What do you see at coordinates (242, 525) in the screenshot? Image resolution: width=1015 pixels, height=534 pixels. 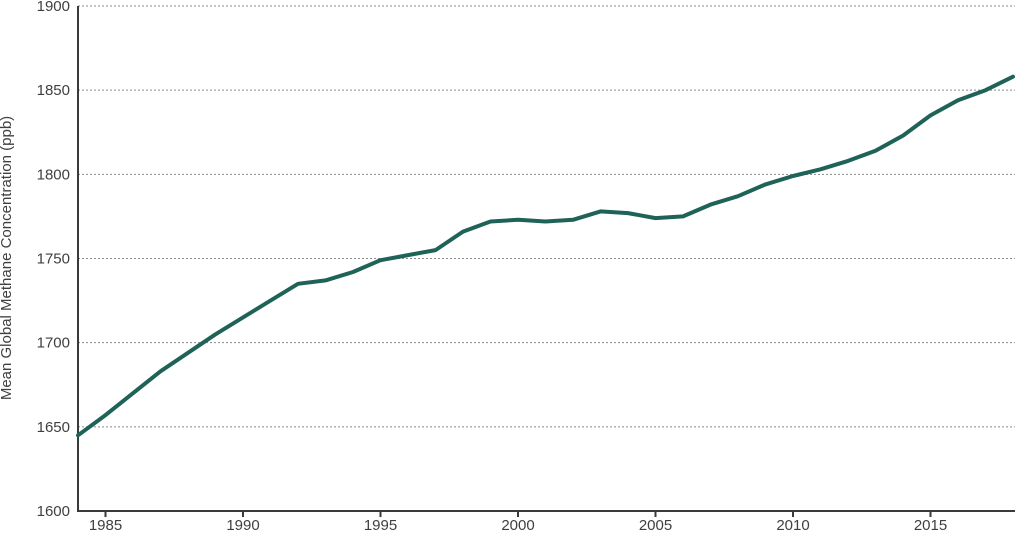 I see `x-tick-label: 1990` at bounding box center [242, 525].